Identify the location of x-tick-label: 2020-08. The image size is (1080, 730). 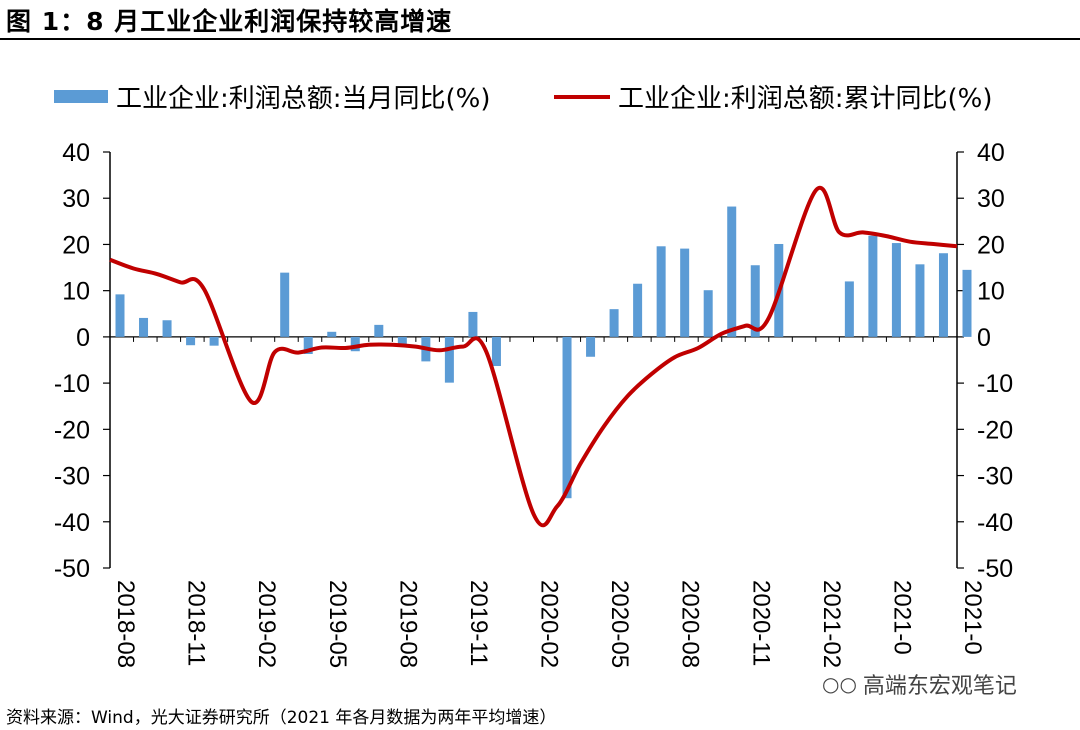
(690, 624).